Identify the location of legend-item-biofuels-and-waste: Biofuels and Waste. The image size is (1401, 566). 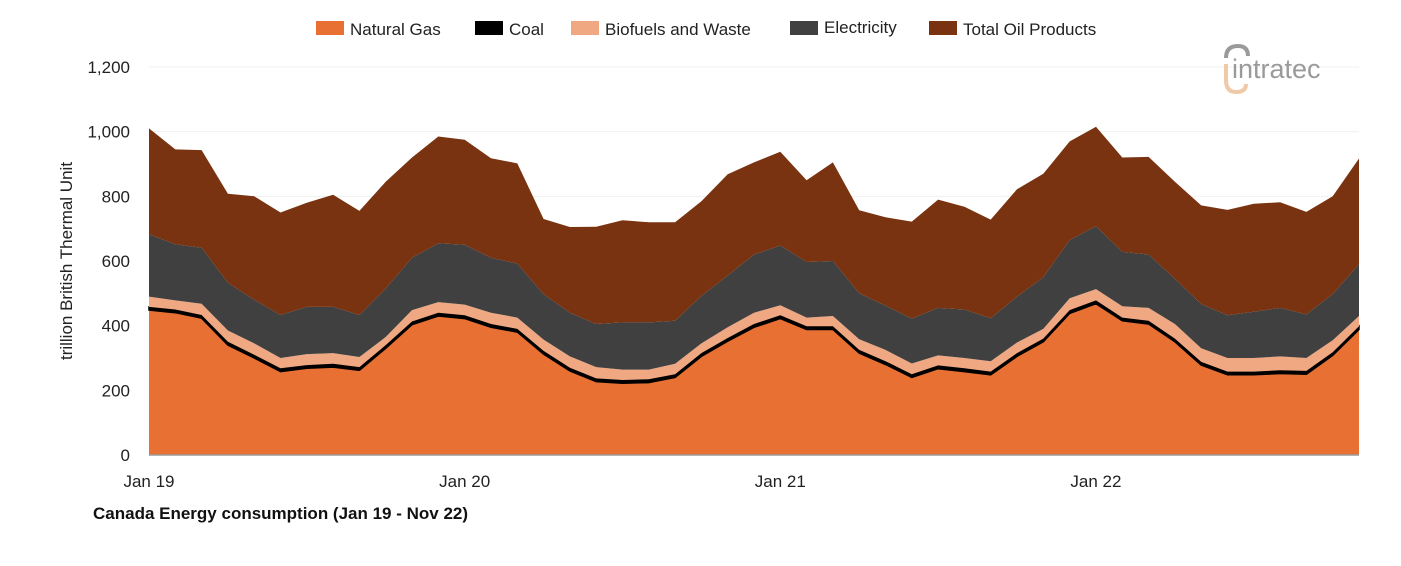
(661, 29).